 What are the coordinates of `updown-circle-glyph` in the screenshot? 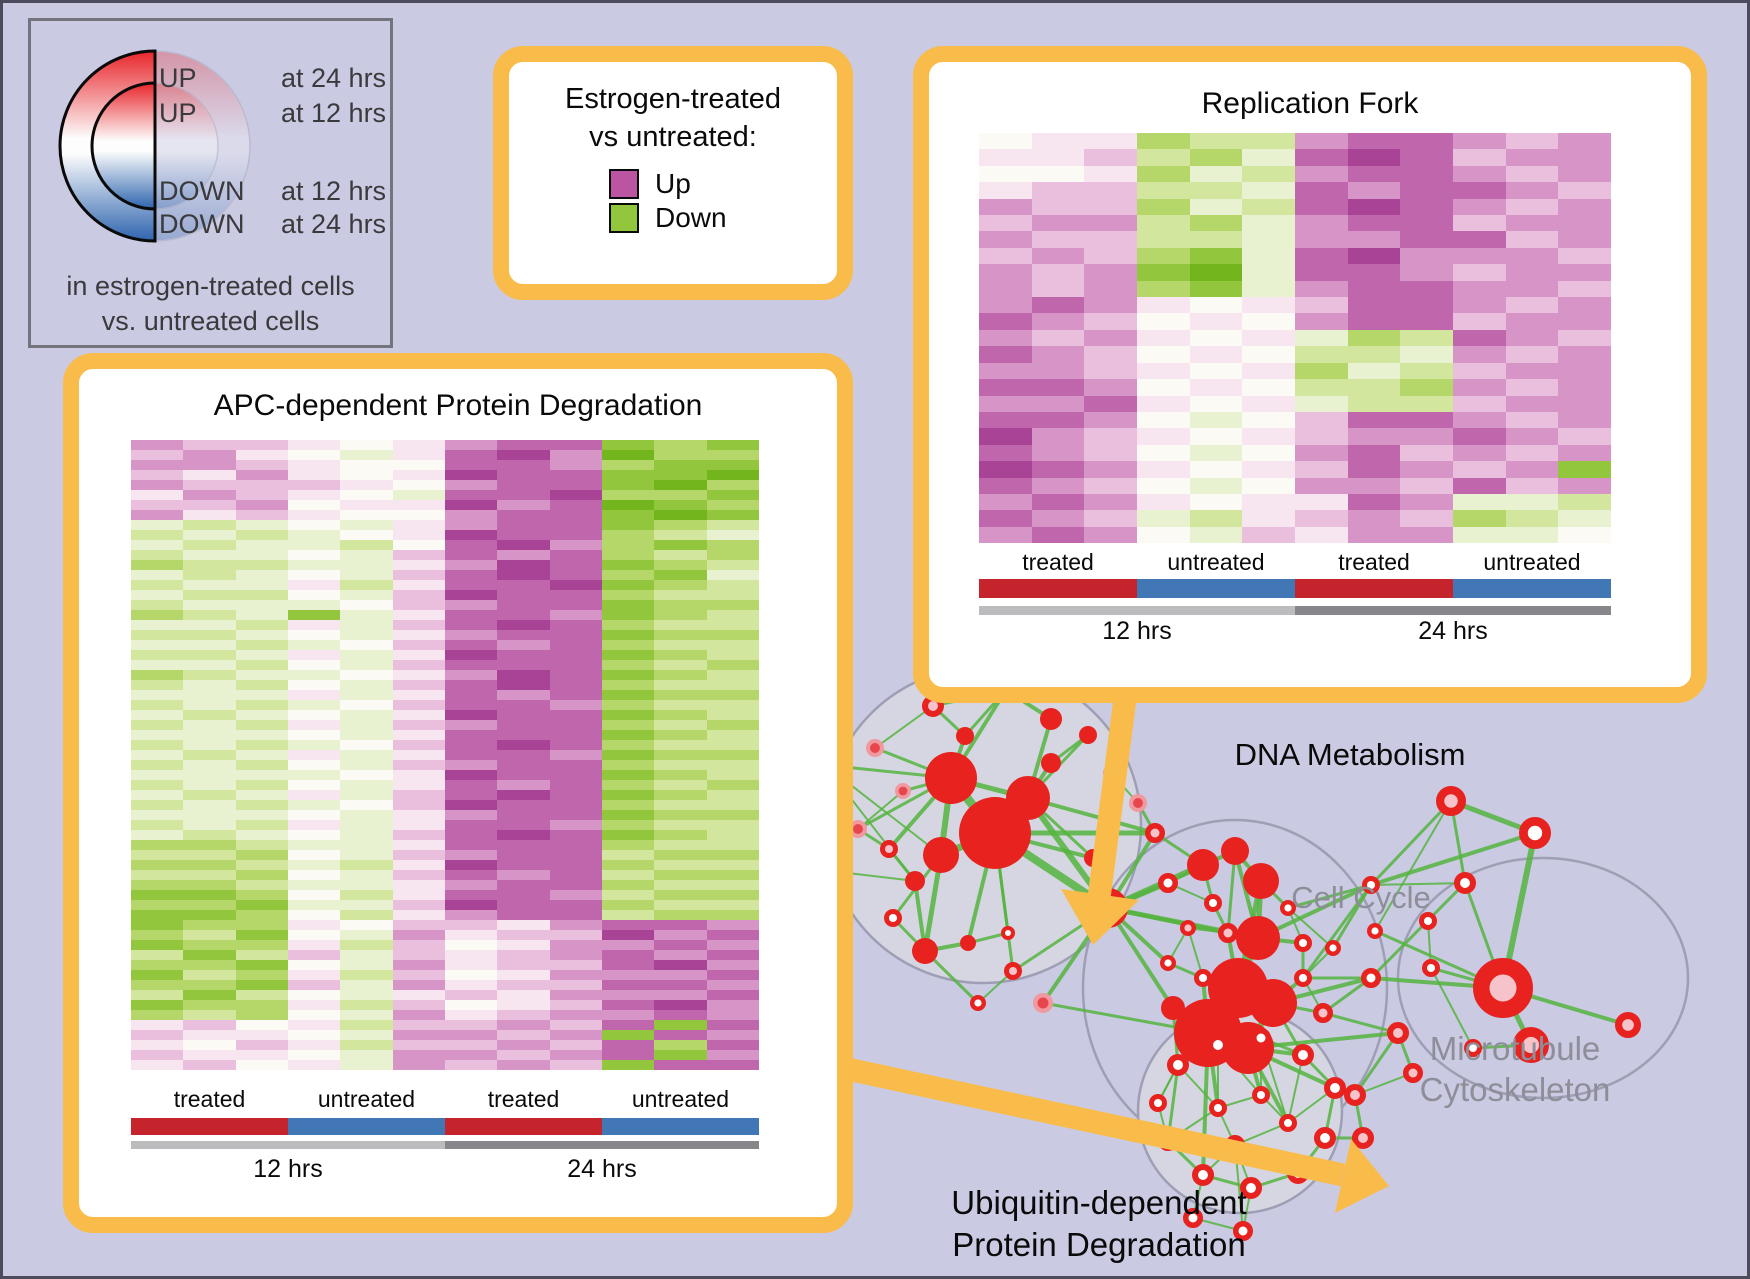 It's located at (154, 146).